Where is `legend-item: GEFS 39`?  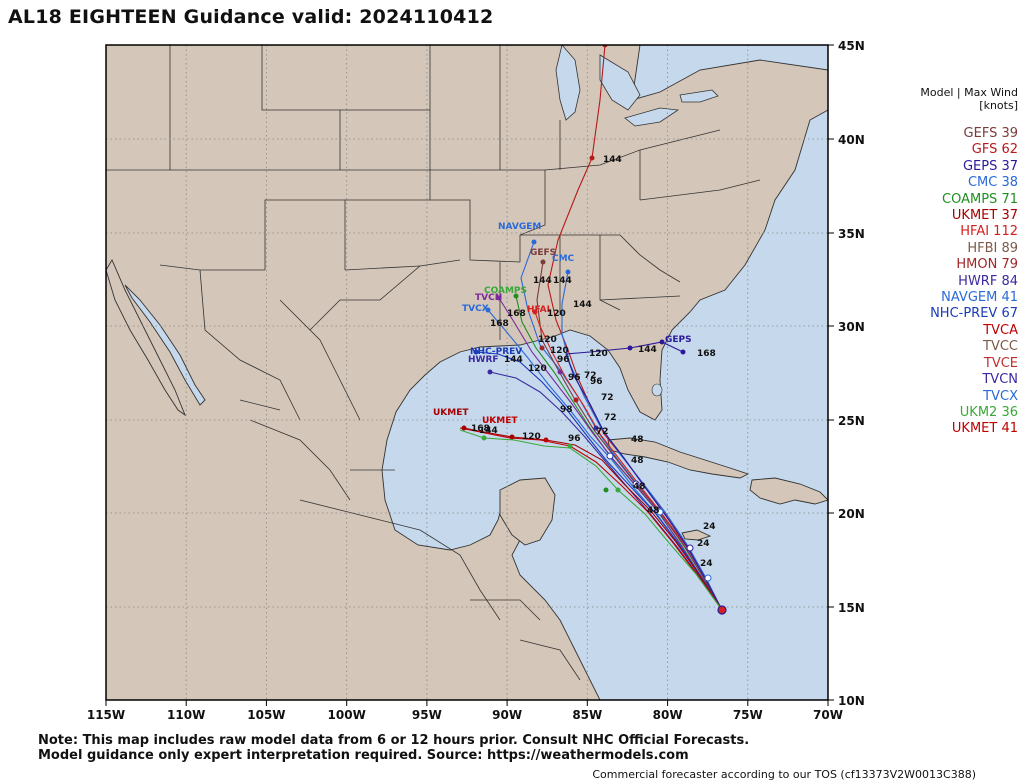
legend-item: GEFS 39 is located at coordinates (990, 133).